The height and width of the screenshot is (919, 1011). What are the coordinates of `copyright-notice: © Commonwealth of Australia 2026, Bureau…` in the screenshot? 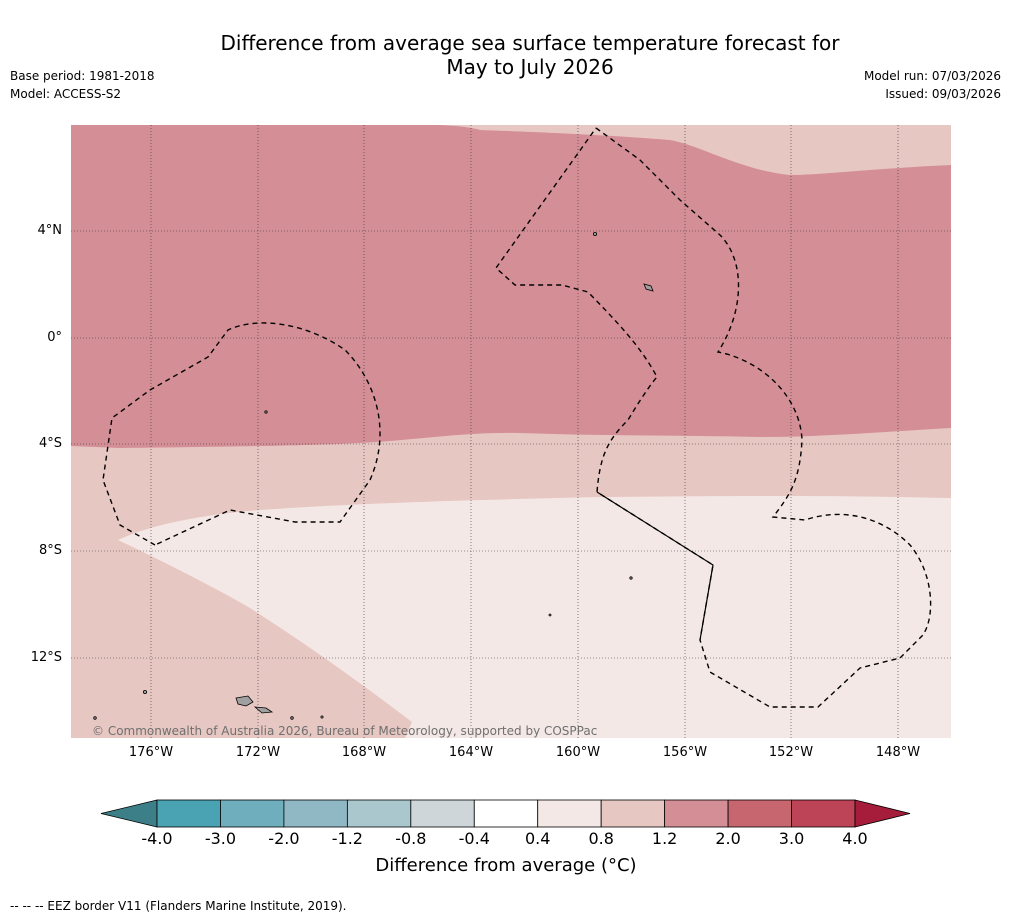 It's located at (345, 731).